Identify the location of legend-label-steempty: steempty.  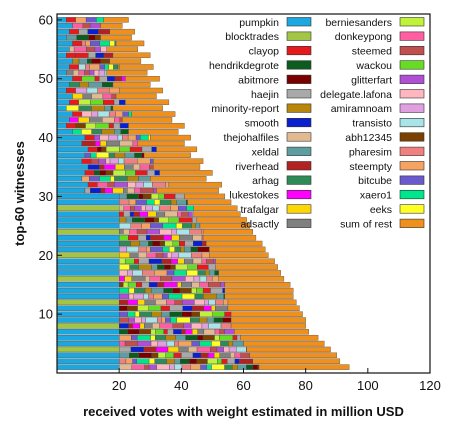
(370, 167).